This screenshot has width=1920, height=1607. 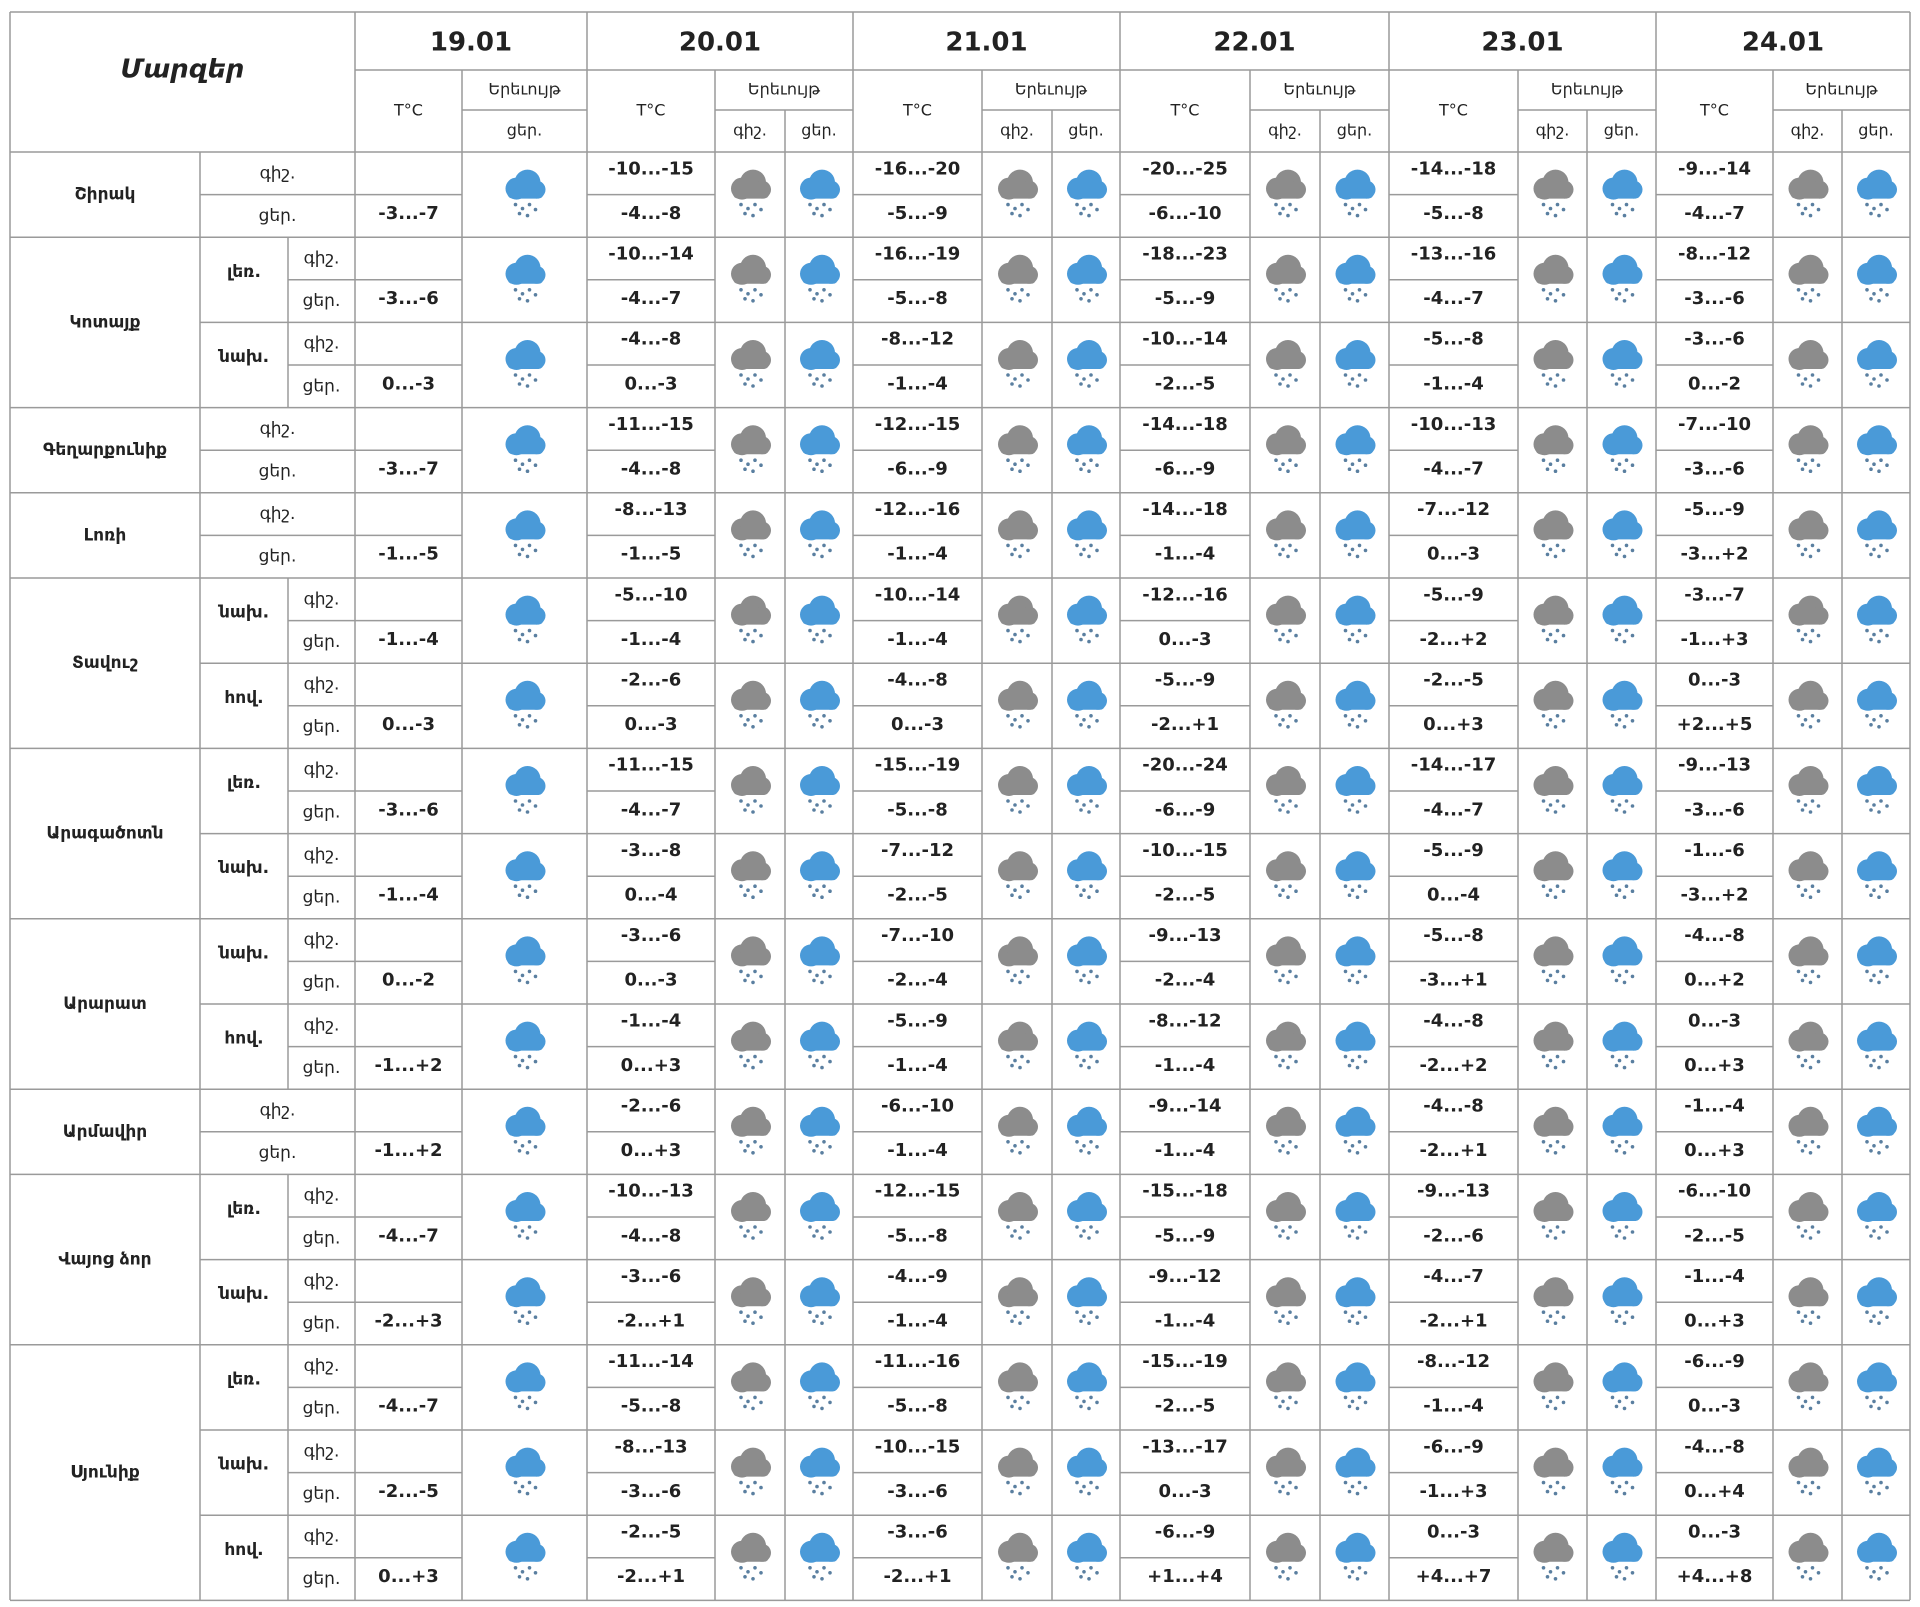 What do you see at coordinates (651, 850) in the screenshot?
I see `night-temp: -3...-8` at bounding box center [651, 850].